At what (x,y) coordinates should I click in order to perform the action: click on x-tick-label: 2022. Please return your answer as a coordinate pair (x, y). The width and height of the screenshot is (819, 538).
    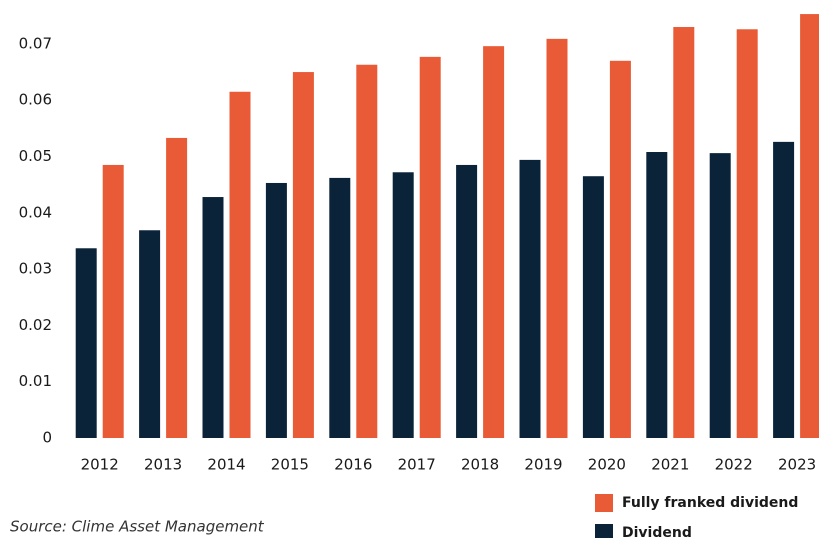
    Looking at the image, I should click on (734, 465).